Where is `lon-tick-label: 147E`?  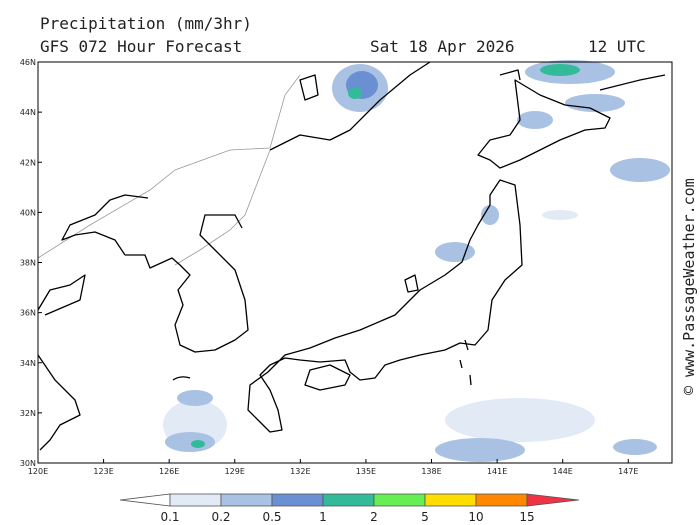 lon-tick-label: 147E is located at coordinates (628, 471).